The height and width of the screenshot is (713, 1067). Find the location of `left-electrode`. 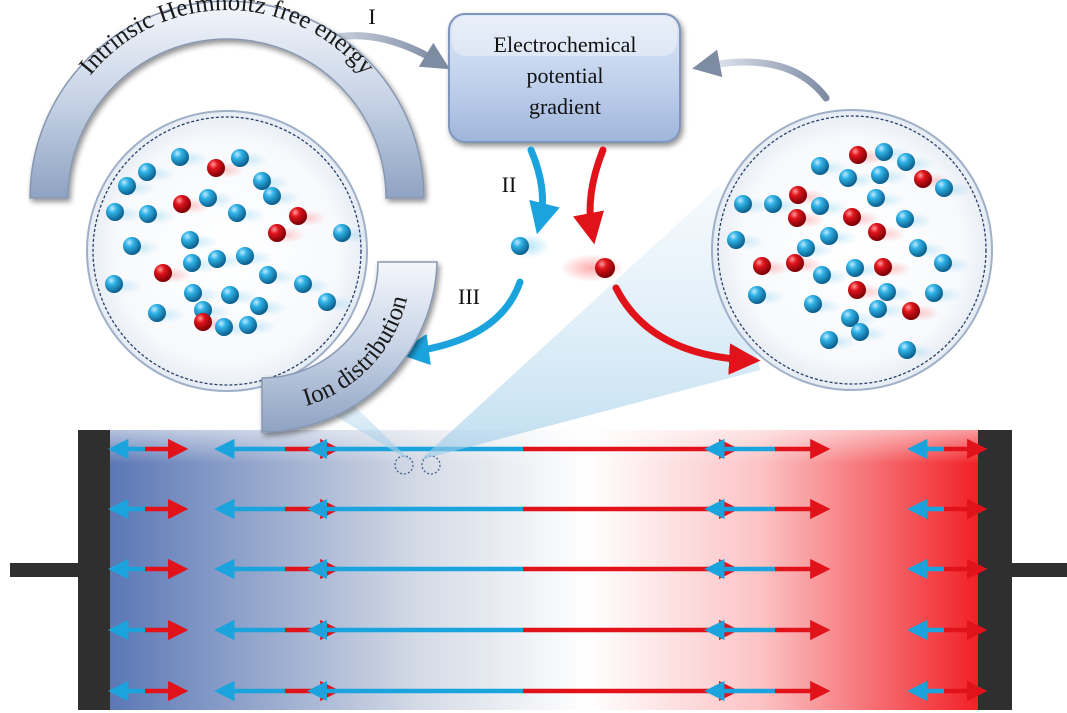

left-electrode is located at coordinates (94, 570).